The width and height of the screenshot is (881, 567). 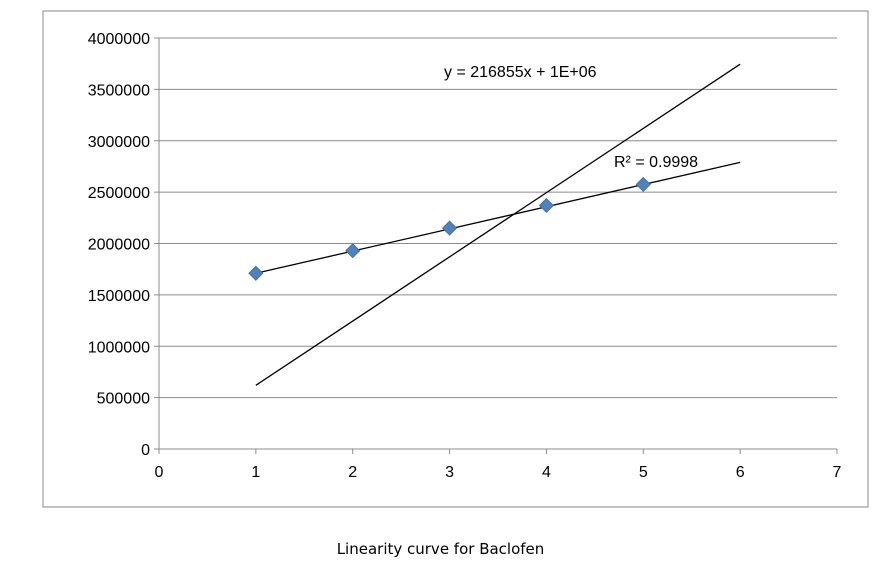 I want to click on equation-annotation: y = 216855x + 1E+06, so click(x=520, y=72).